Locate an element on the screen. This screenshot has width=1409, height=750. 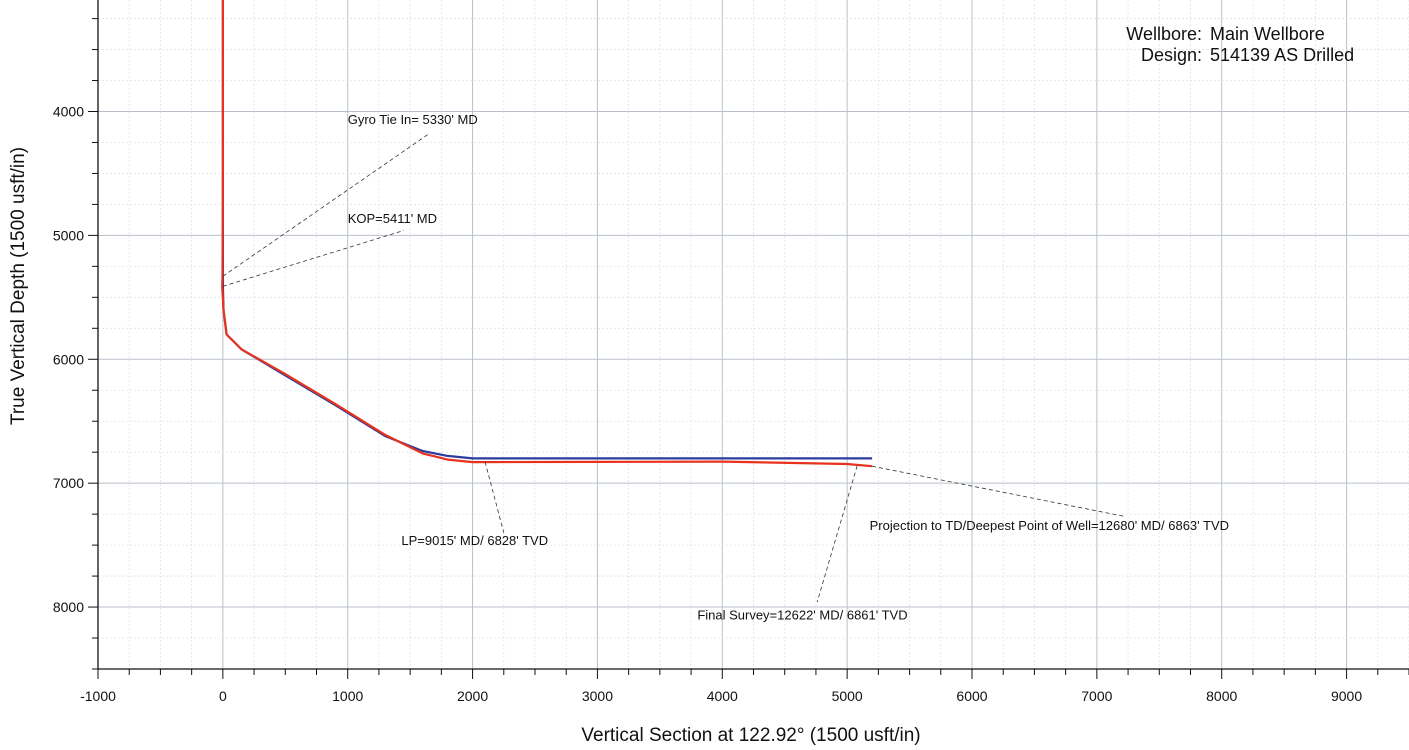
y-tick-label: 7000 is located at coordinates (68, 483).